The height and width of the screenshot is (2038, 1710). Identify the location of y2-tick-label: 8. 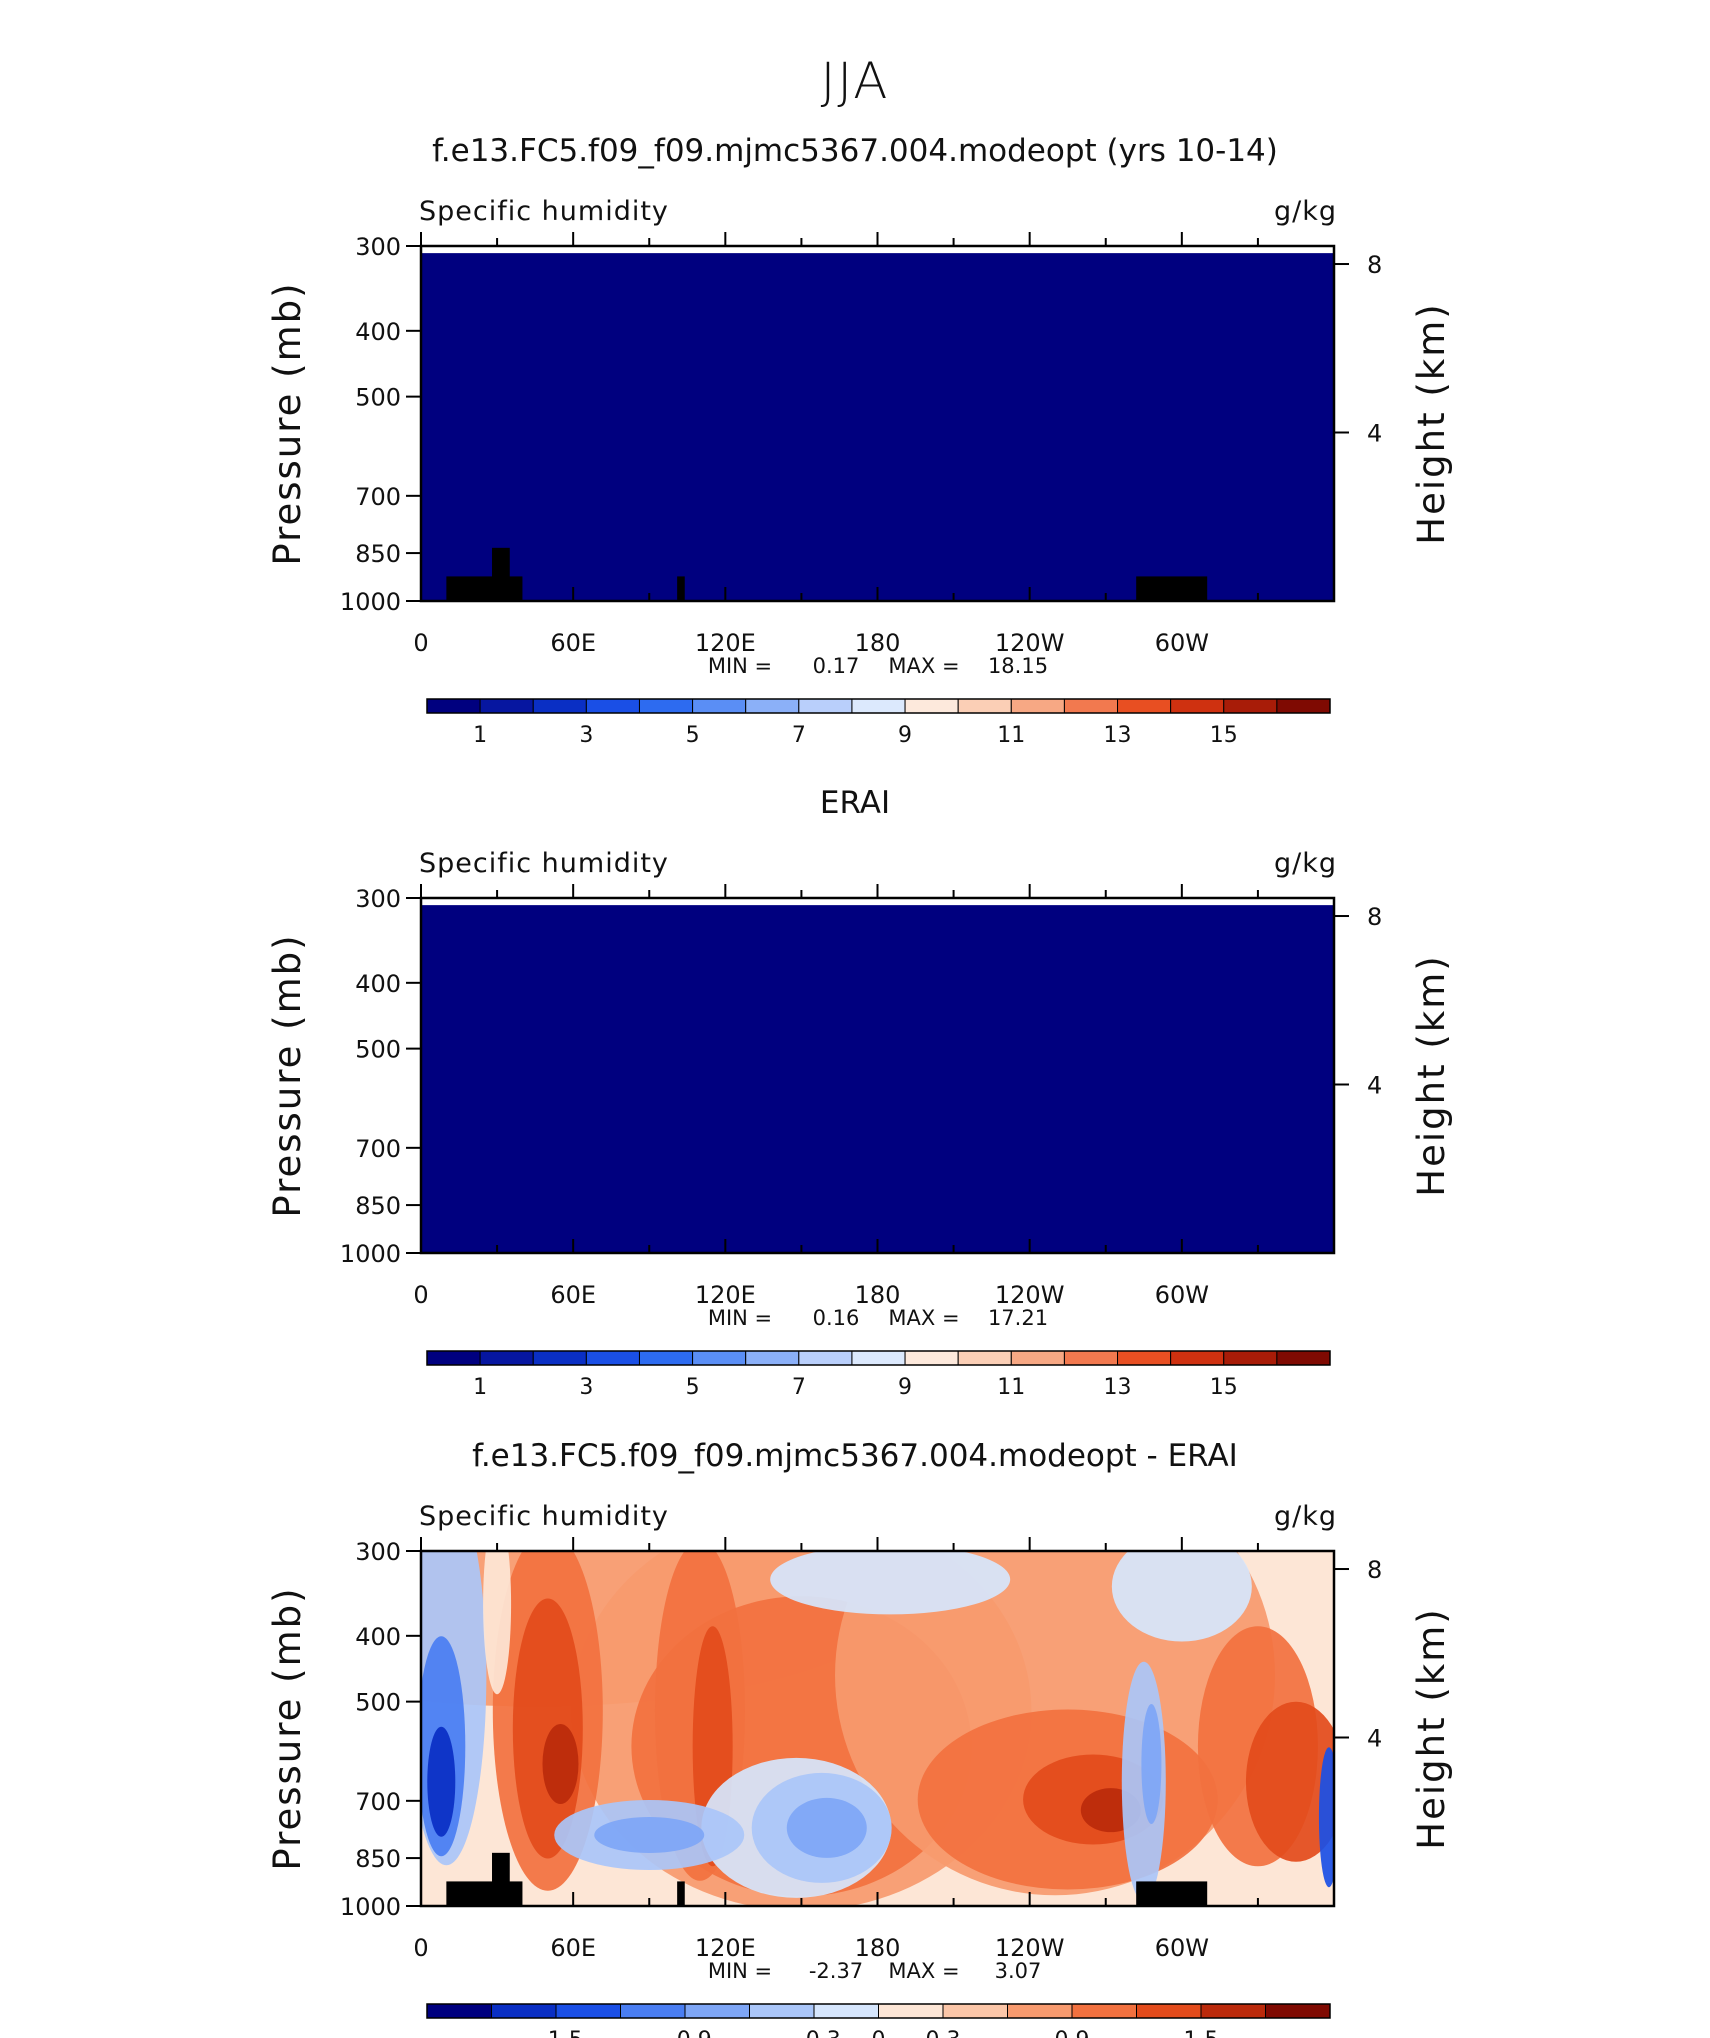
(1374, 917).